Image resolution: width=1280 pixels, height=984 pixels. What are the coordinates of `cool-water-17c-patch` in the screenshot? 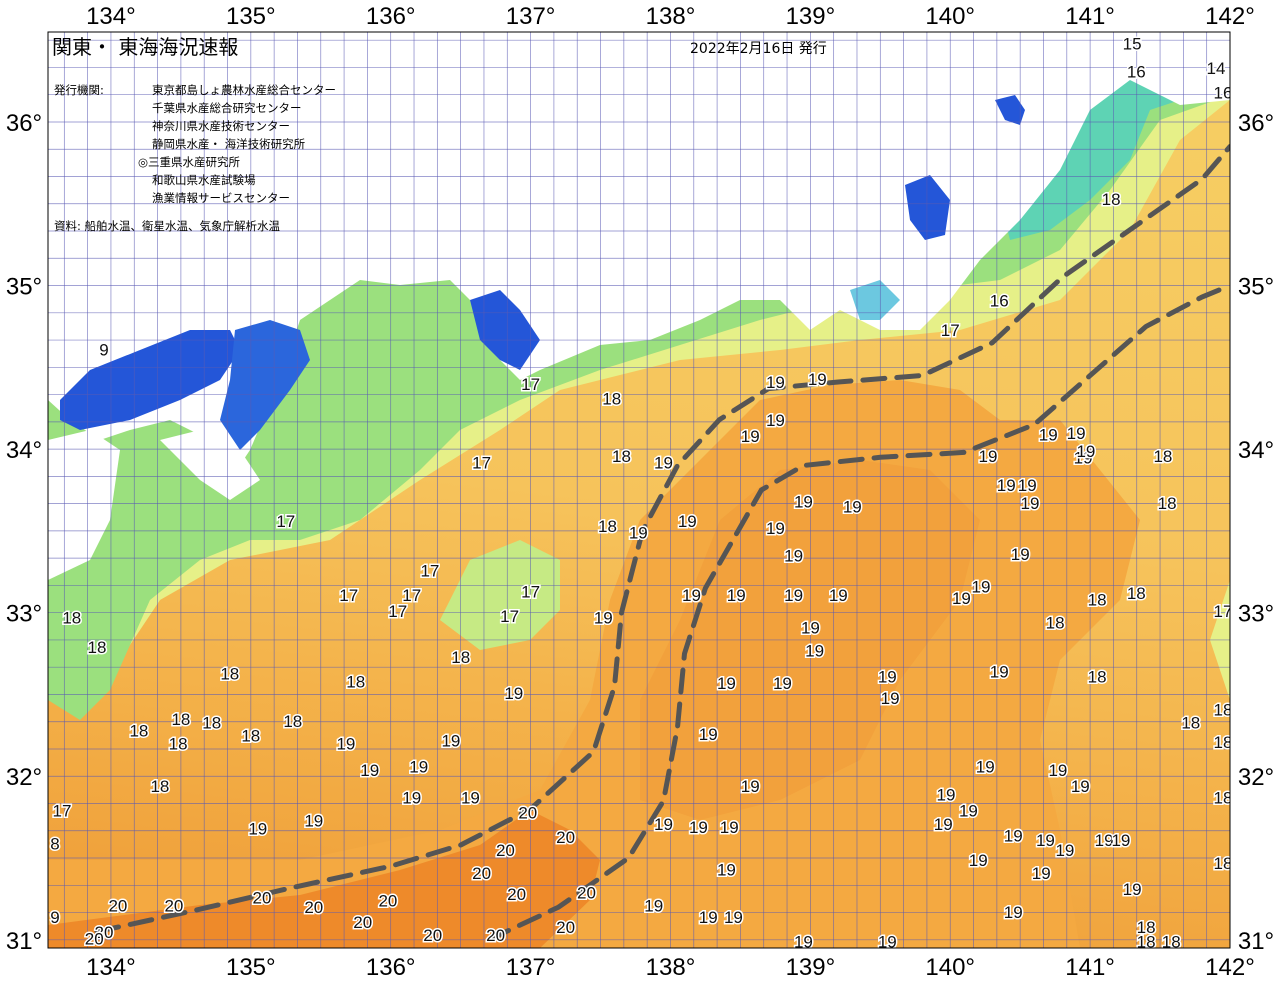 It's located at (500, 595).